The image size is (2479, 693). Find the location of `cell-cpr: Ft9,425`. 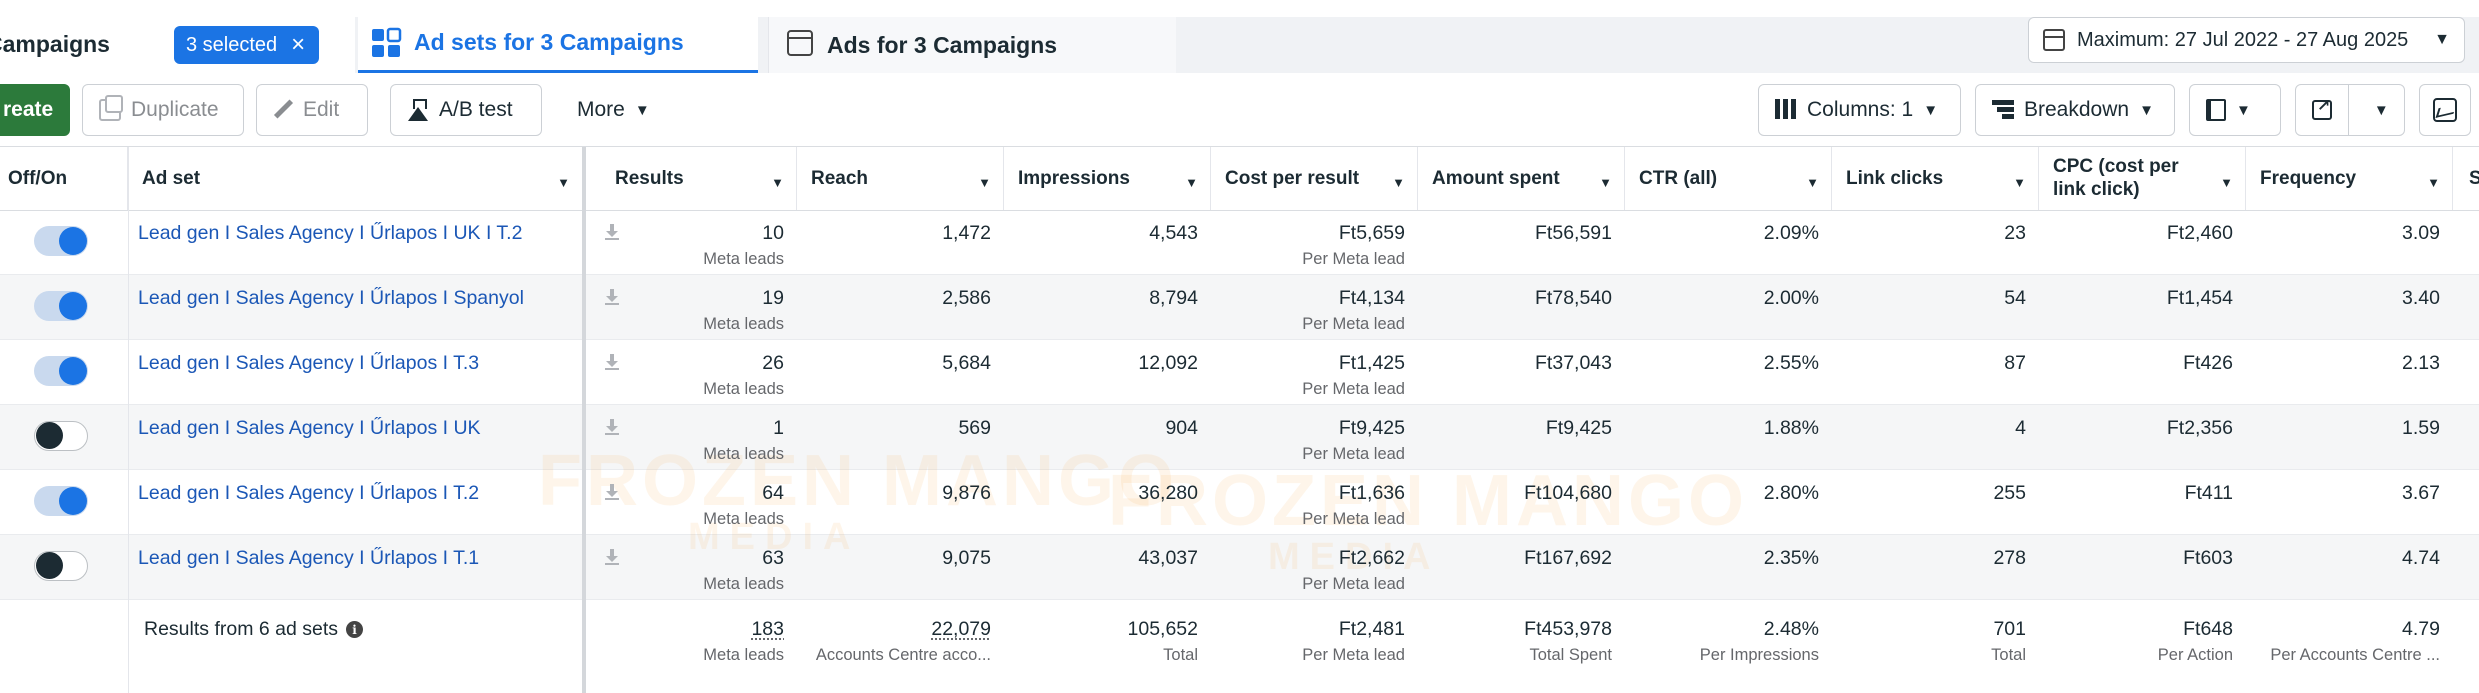

cell-cpr: Ft9,425 is located at coordinates (1371, 428).